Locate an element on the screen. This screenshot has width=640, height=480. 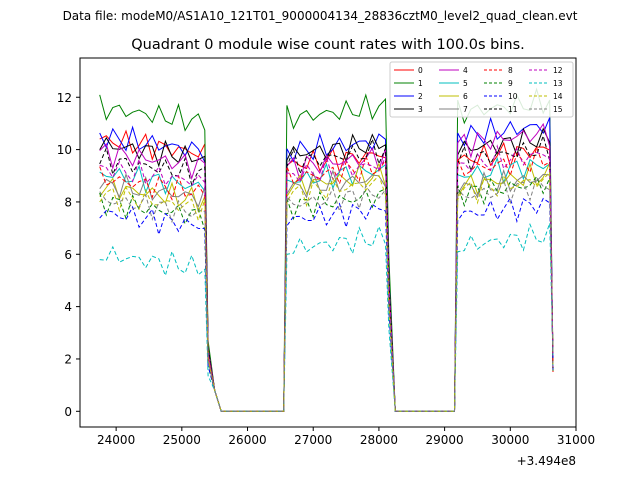
y-tick-label: 6 is located at coordinates (68, 255).